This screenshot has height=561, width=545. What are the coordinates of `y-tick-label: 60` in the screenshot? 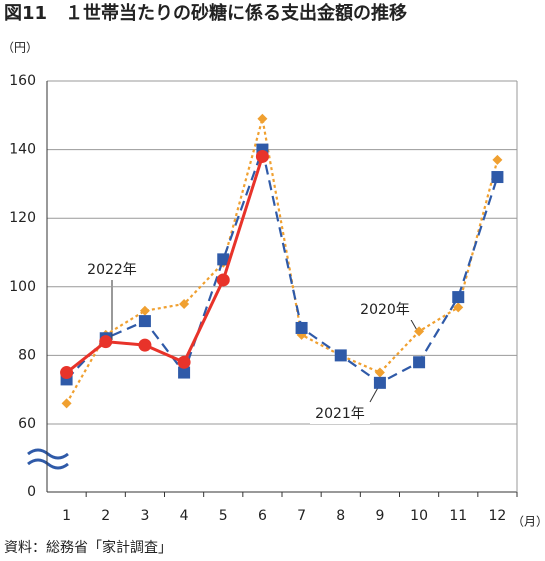 It's located at (27, 424).